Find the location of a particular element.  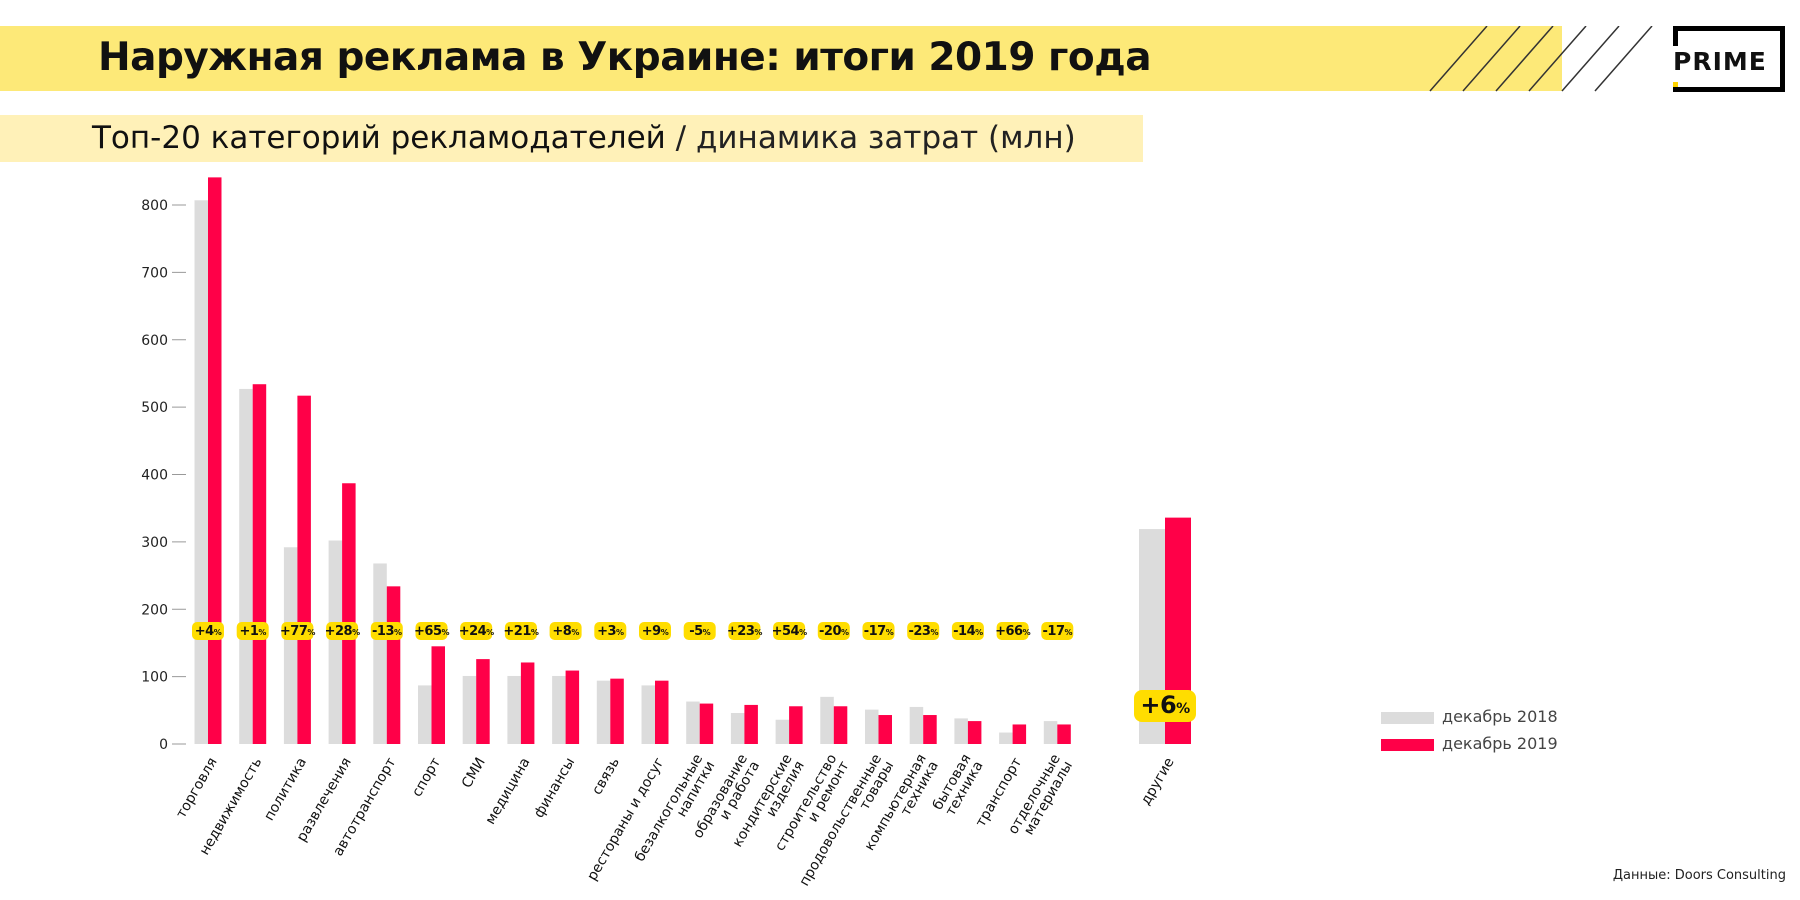

change-value: +6 is located at coordinates (1158, 705).